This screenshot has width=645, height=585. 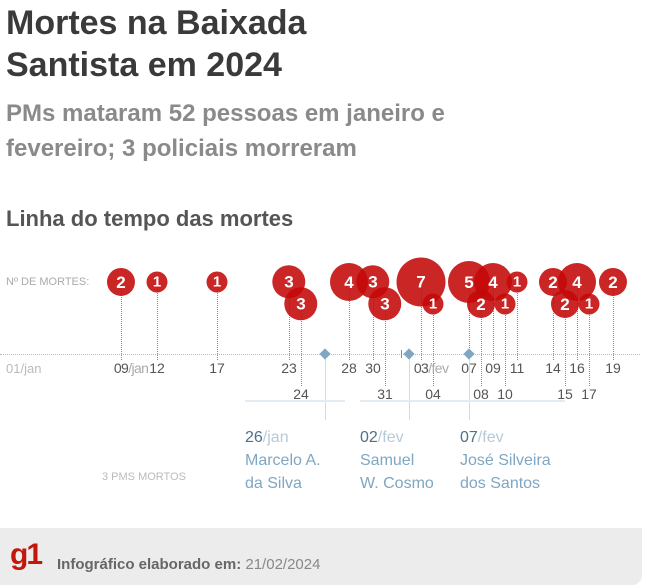 I want to click on pm-name: Marcelo A., so click(x=283, y=460).